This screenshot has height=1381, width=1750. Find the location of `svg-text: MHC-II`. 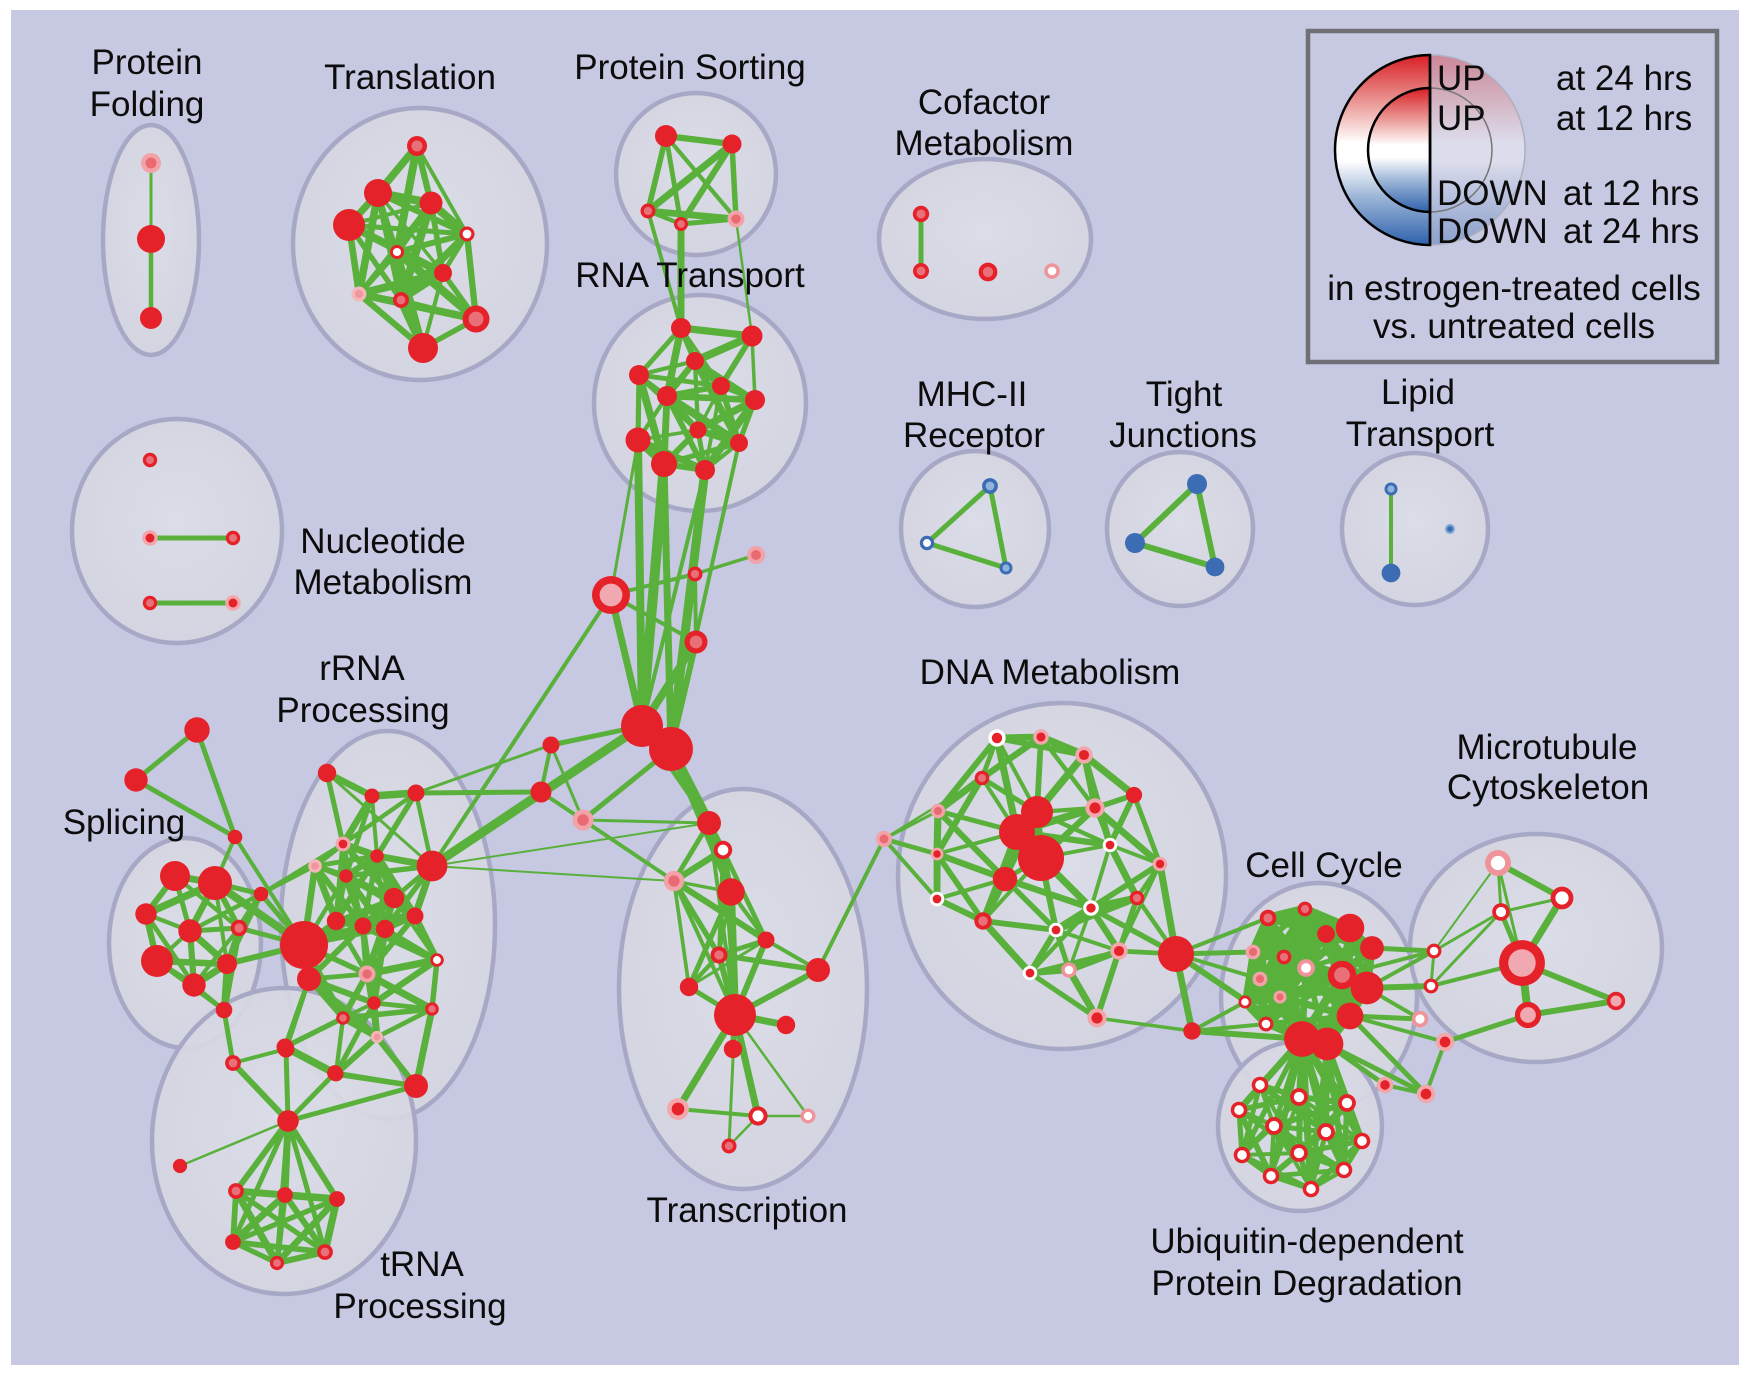

svg-text: MHC-II is located at coordinates (972, 394).